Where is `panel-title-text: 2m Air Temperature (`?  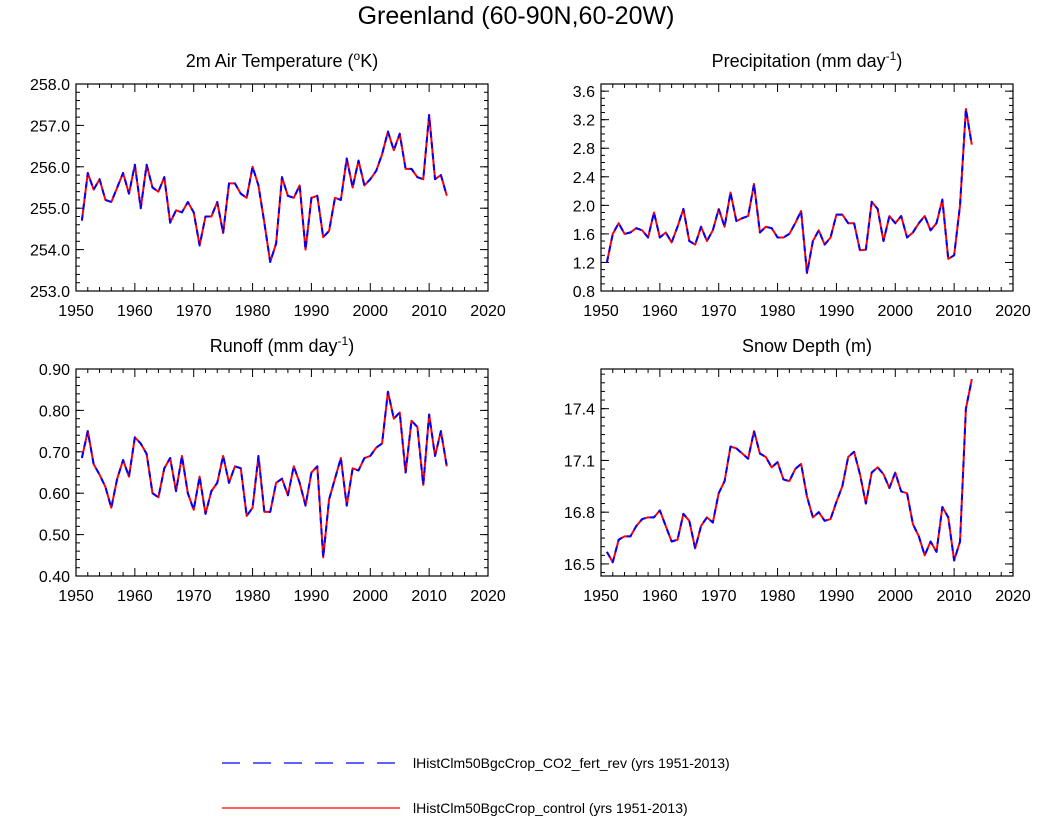
panel-title-text: 2m Air Temperature ( is located at coordinates (270, 61).